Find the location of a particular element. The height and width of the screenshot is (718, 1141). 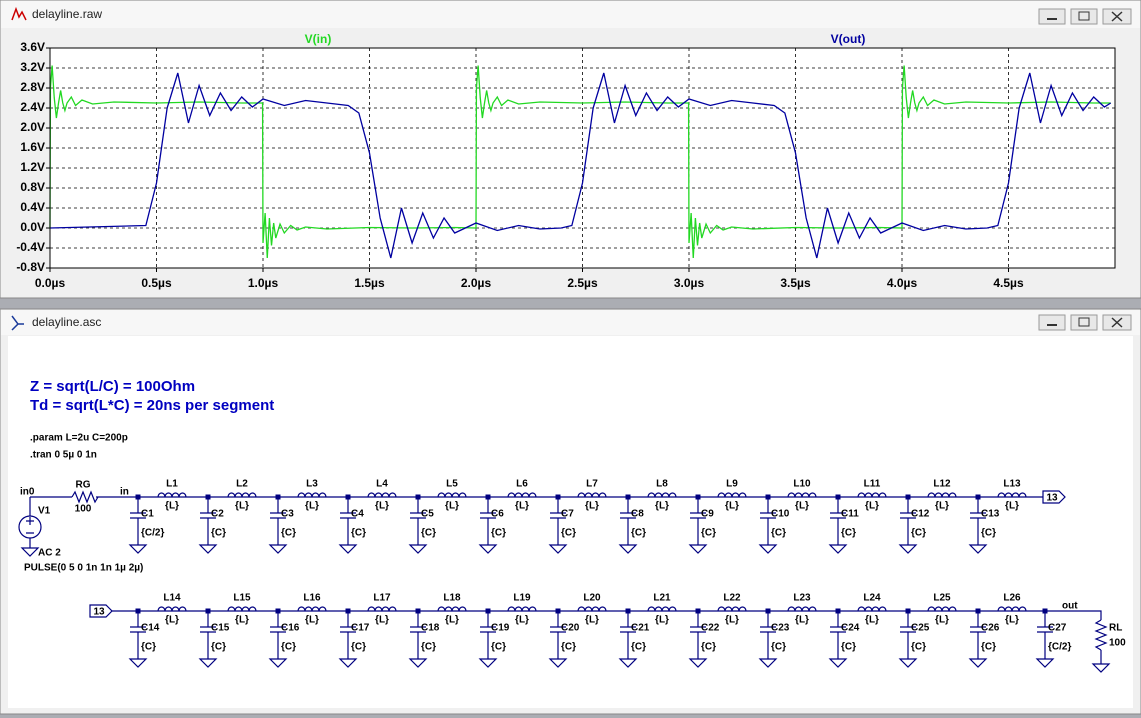

label: L7 is located at coordinates (592, 484).